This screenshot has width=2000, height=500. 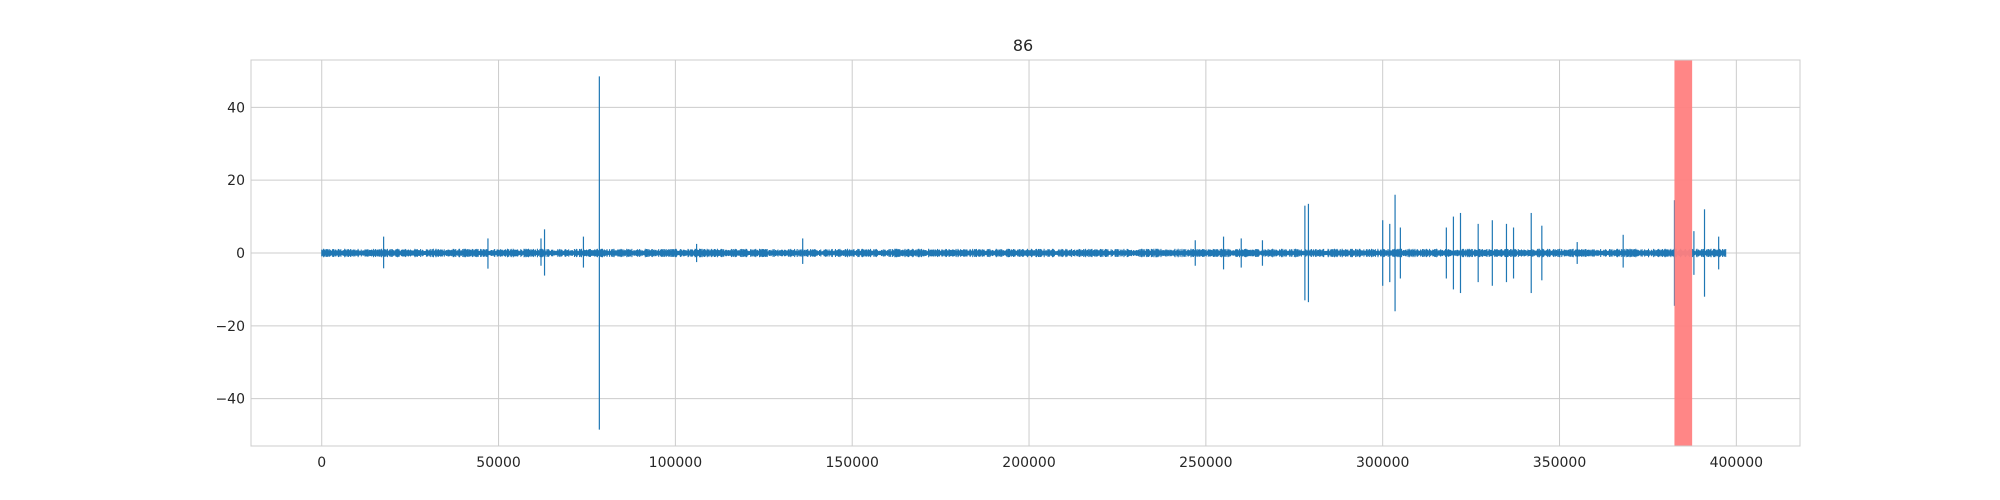 I want to click on x-tick-label: 0, so click(x=321, y=463).